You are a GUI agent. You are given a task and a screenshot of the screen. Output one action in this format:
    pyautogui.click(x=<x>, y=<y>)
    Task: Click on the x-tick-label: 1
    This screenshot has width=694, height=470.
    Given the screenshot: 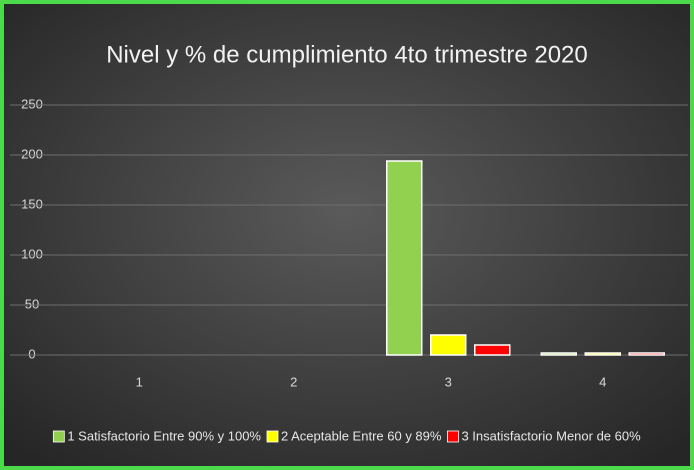 What is the action you would take?
    pyautogui.click(x=139, y=381)
    